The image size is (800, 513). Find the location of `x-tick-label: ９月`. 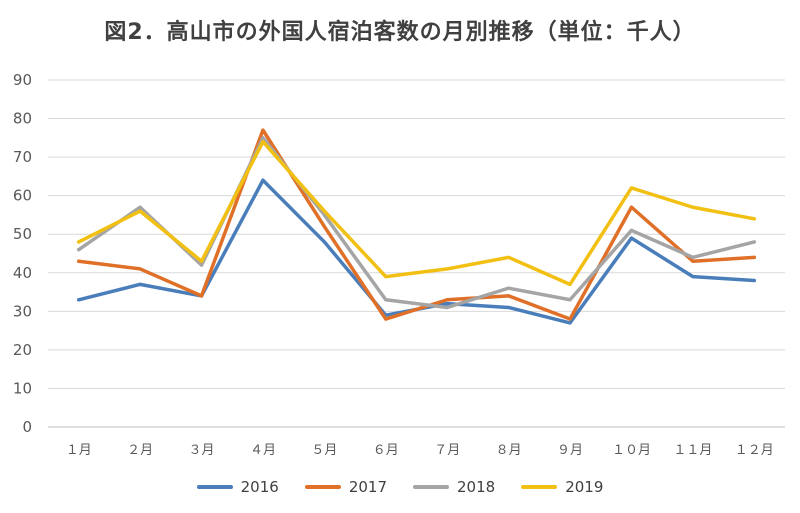

x-tick-label: ９月 is located at coordinates (570, 450).